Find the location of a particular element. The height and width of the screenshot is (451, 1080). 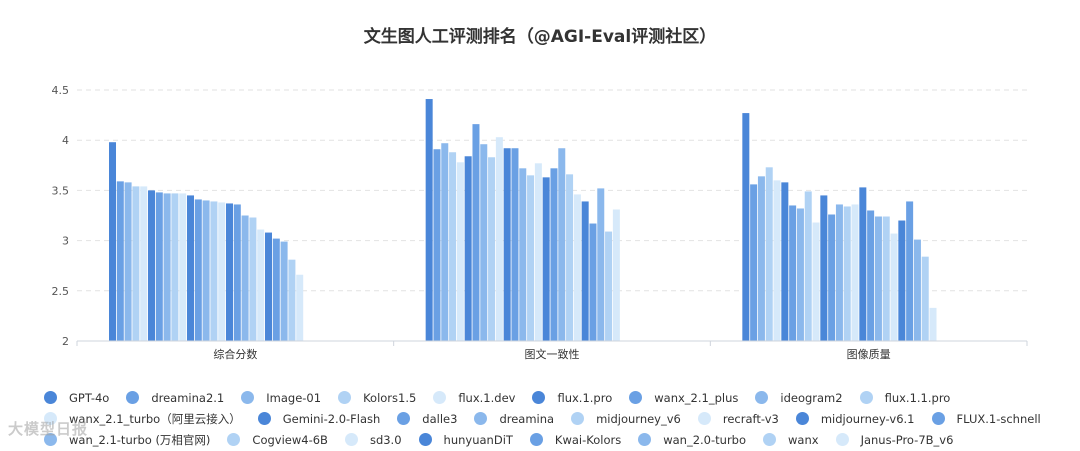

legend-label: Gemini-2.0-Flash is located at coordinates (331, 419).